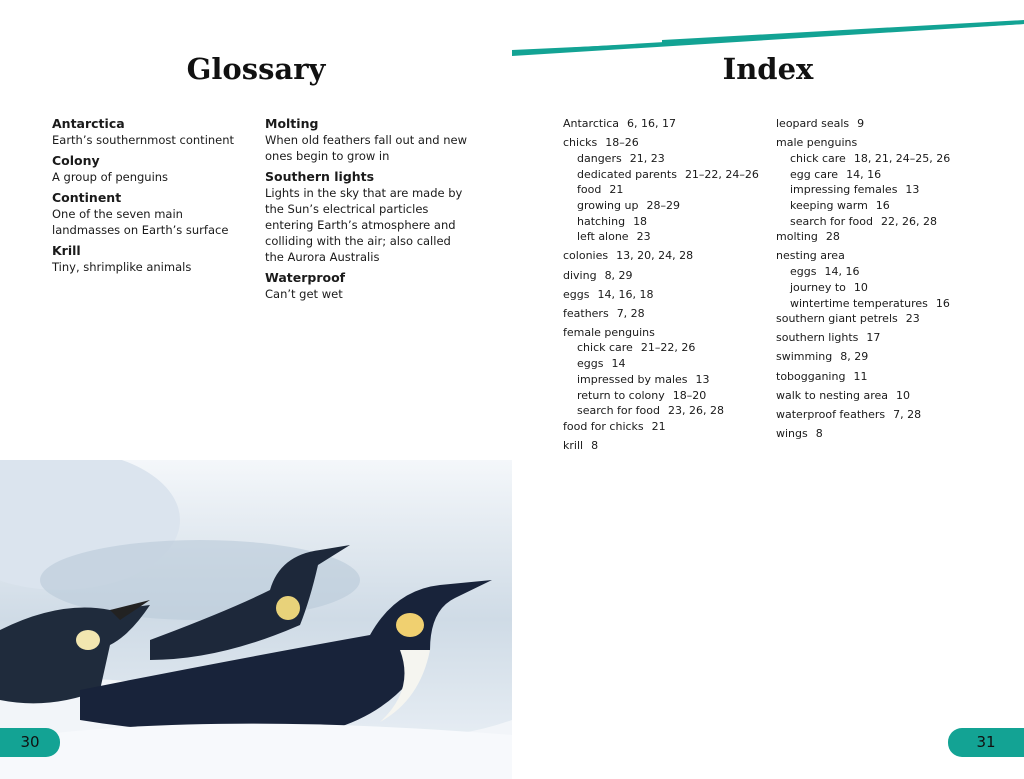 This screenshot has height=779, width=1024. I want to click on index-subentry: hatching 18, so click(665, 222).